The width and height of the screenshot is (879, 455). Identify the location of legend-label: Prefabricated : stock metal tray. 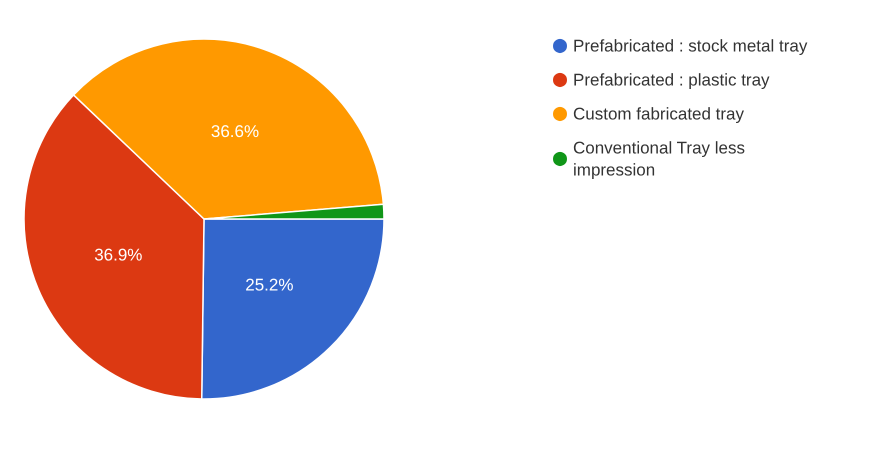
(690, 46).